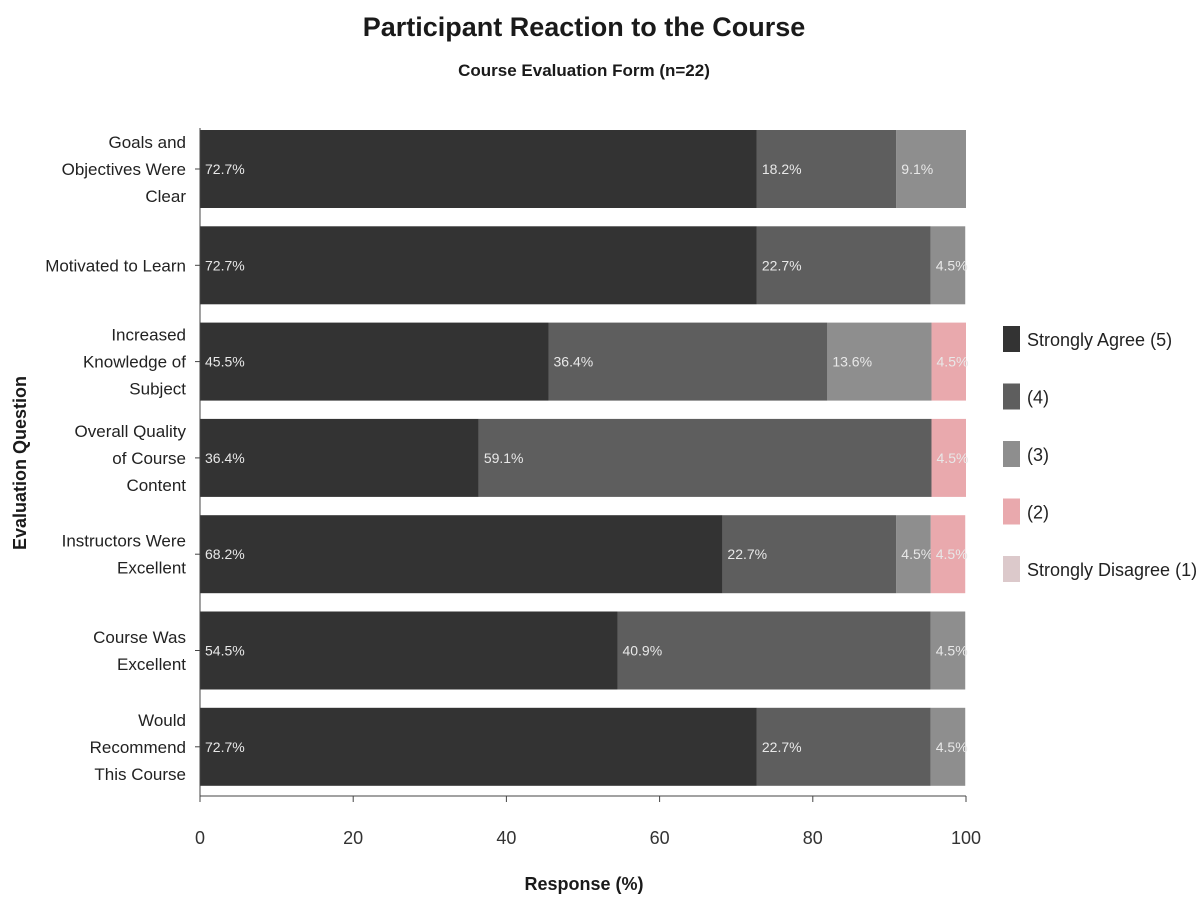 This screenshot has height=898, width=1202. What do you see at coordinates (1038, 455) in the screenshot?
I see `legend-label: (3)` at bounding box center [1038, 455].